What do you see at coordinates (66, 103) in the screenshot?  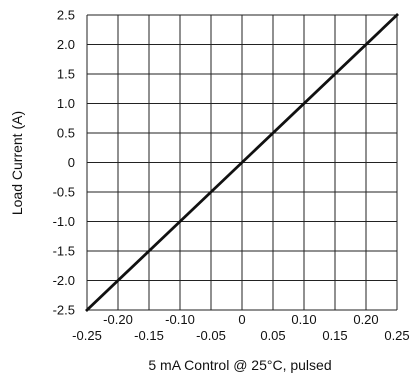 I see `y-tick-label: 1.0` at bounding box center [66, 103].